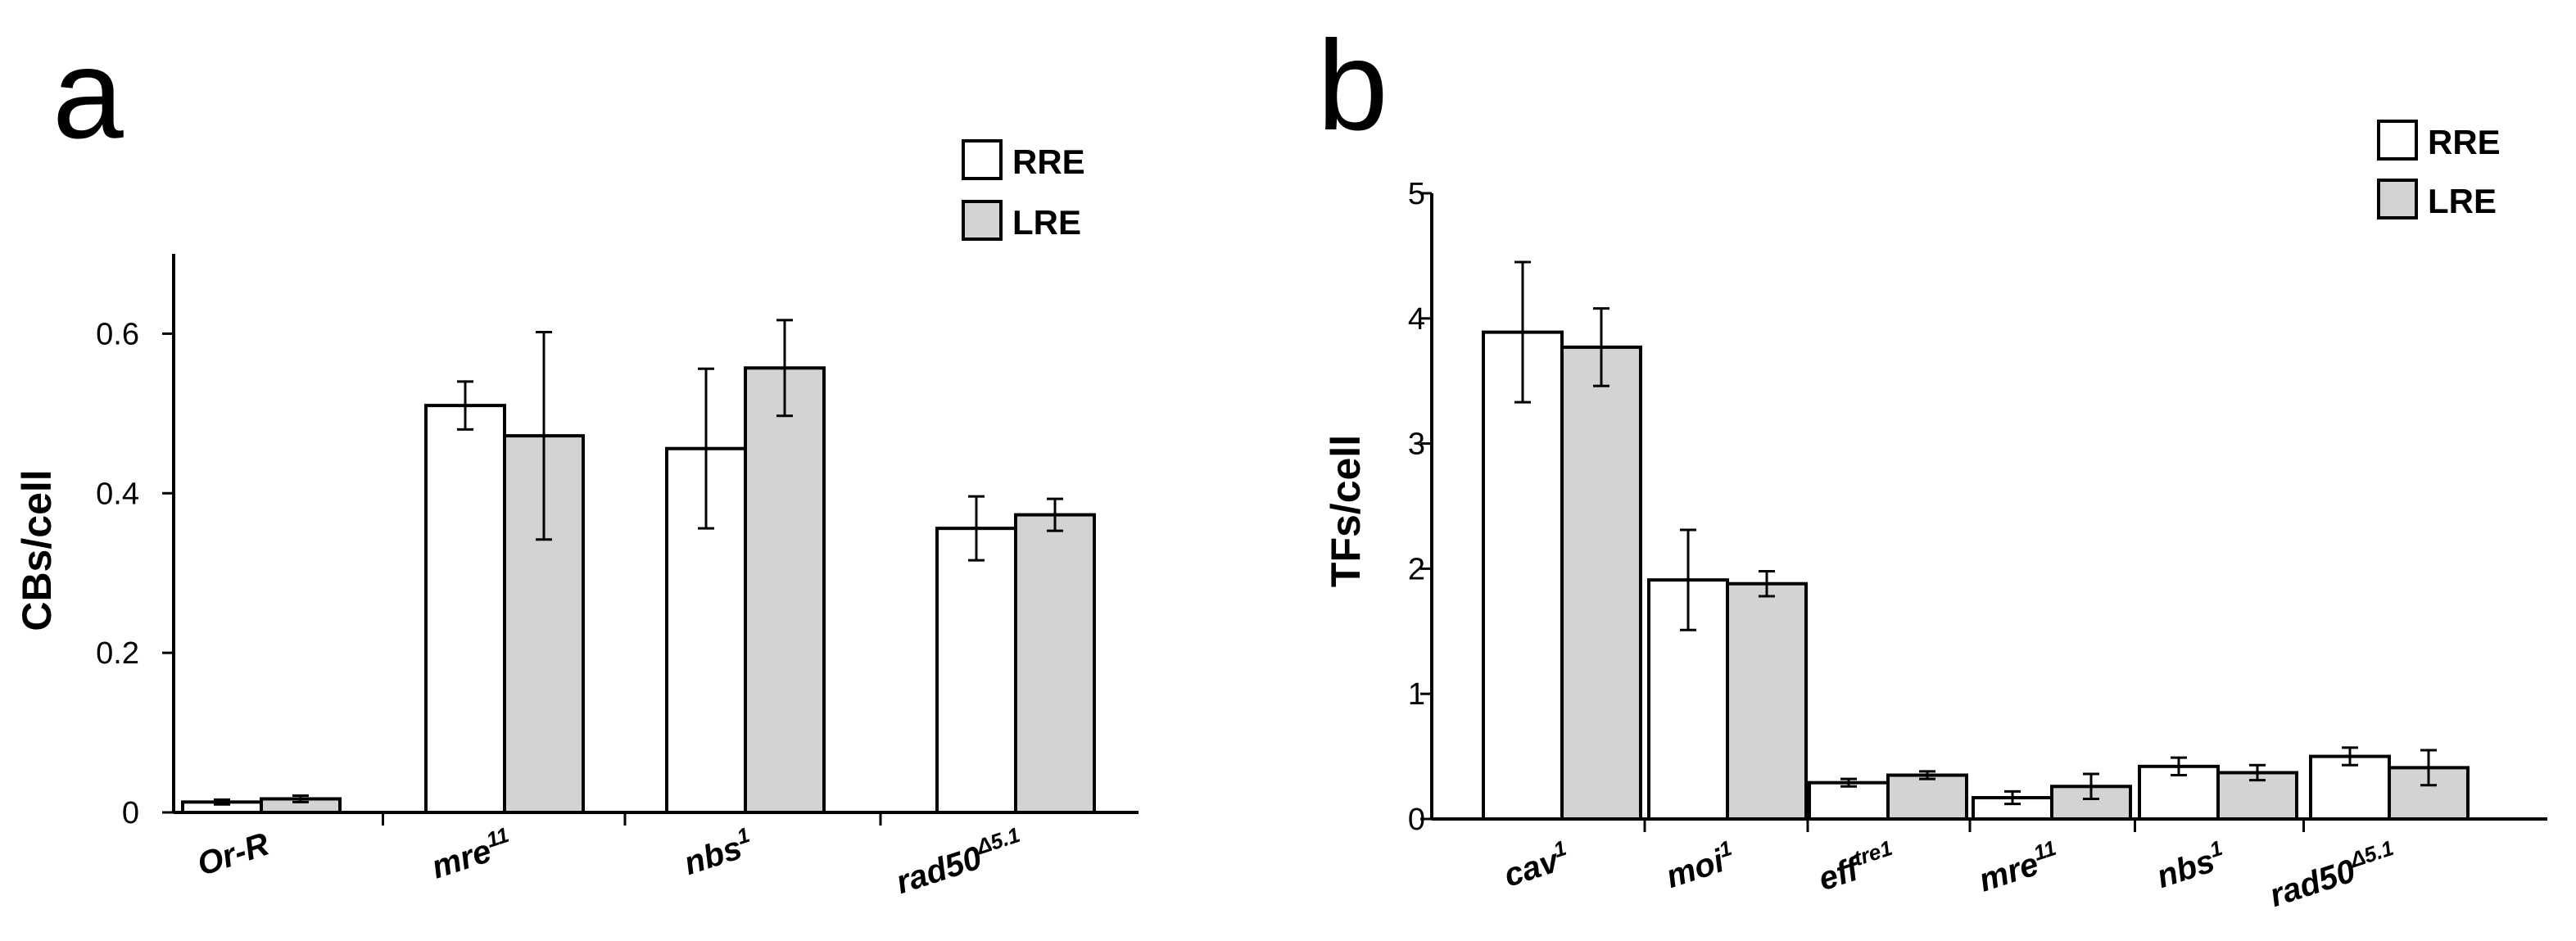 The width and height of the screenshot is (2576, 941). I want to click on panel-b-legend-swatch-rre, so click(2397, 141).